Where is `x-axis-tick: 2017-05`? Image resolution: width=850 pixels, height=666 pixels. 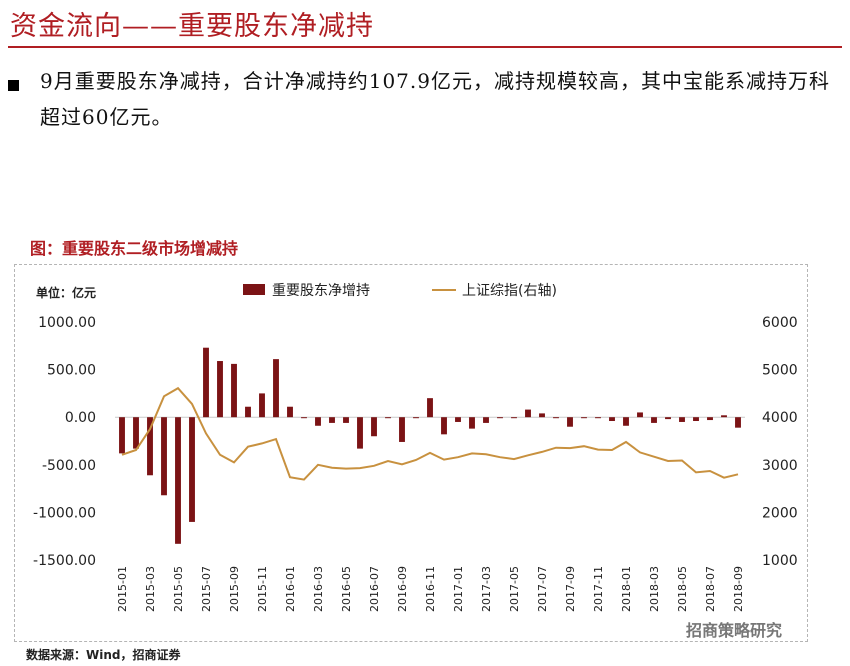 x-axis-tick: 2017-05 is located at coordinates (514, 589).